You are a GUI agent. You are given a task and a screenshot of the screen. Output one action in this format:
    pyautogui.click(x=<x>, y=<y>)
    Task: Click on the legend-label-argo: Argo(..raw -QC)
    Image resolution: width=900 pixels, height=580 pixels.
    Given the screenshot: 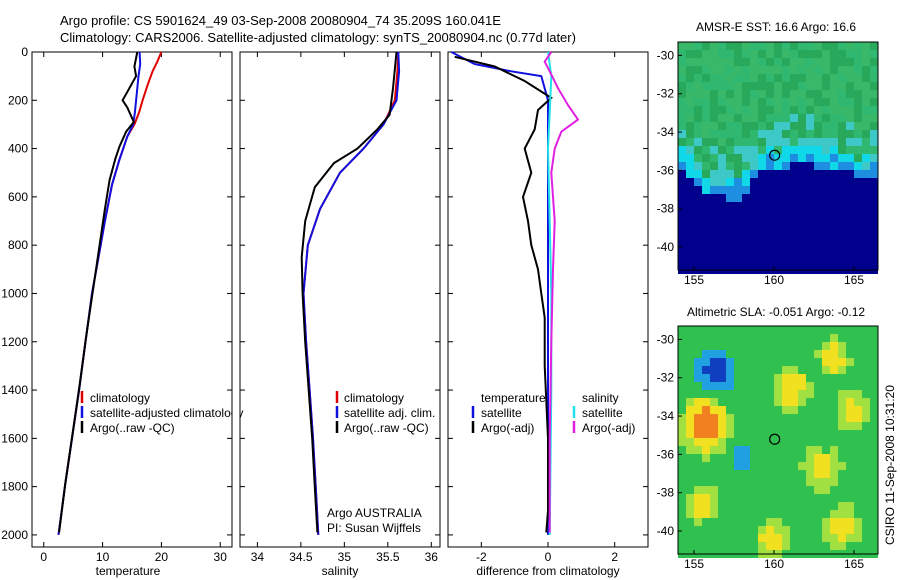 What is the action you would take?
    pyautogui.click(x=132, y=428)
    